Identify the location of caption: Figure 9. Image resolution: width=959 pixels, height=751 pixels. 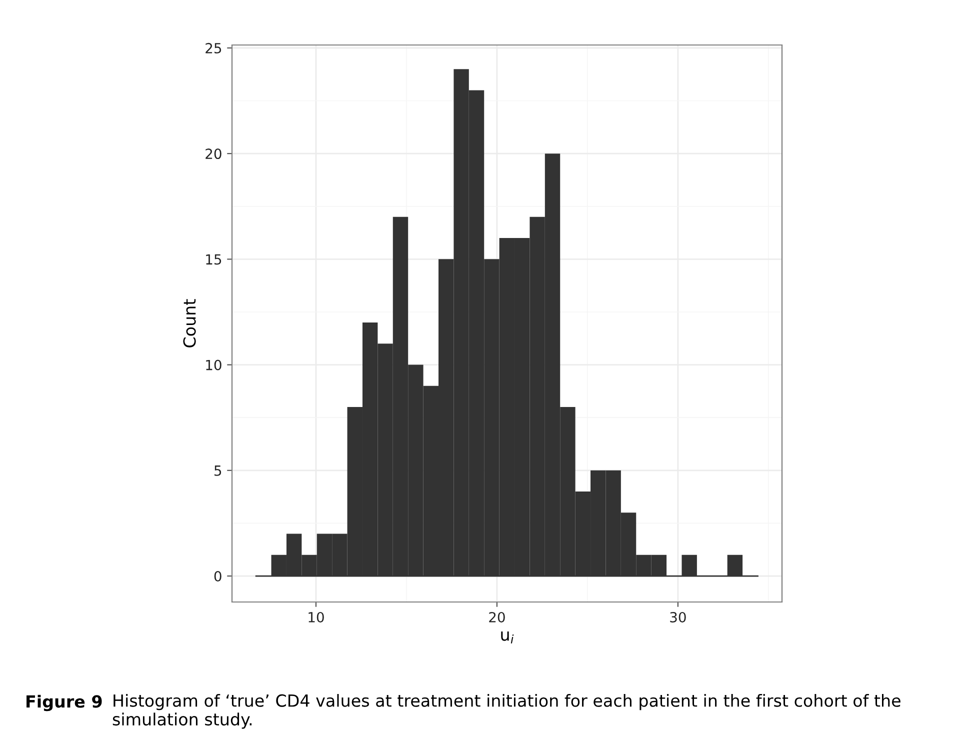
(64, 703).